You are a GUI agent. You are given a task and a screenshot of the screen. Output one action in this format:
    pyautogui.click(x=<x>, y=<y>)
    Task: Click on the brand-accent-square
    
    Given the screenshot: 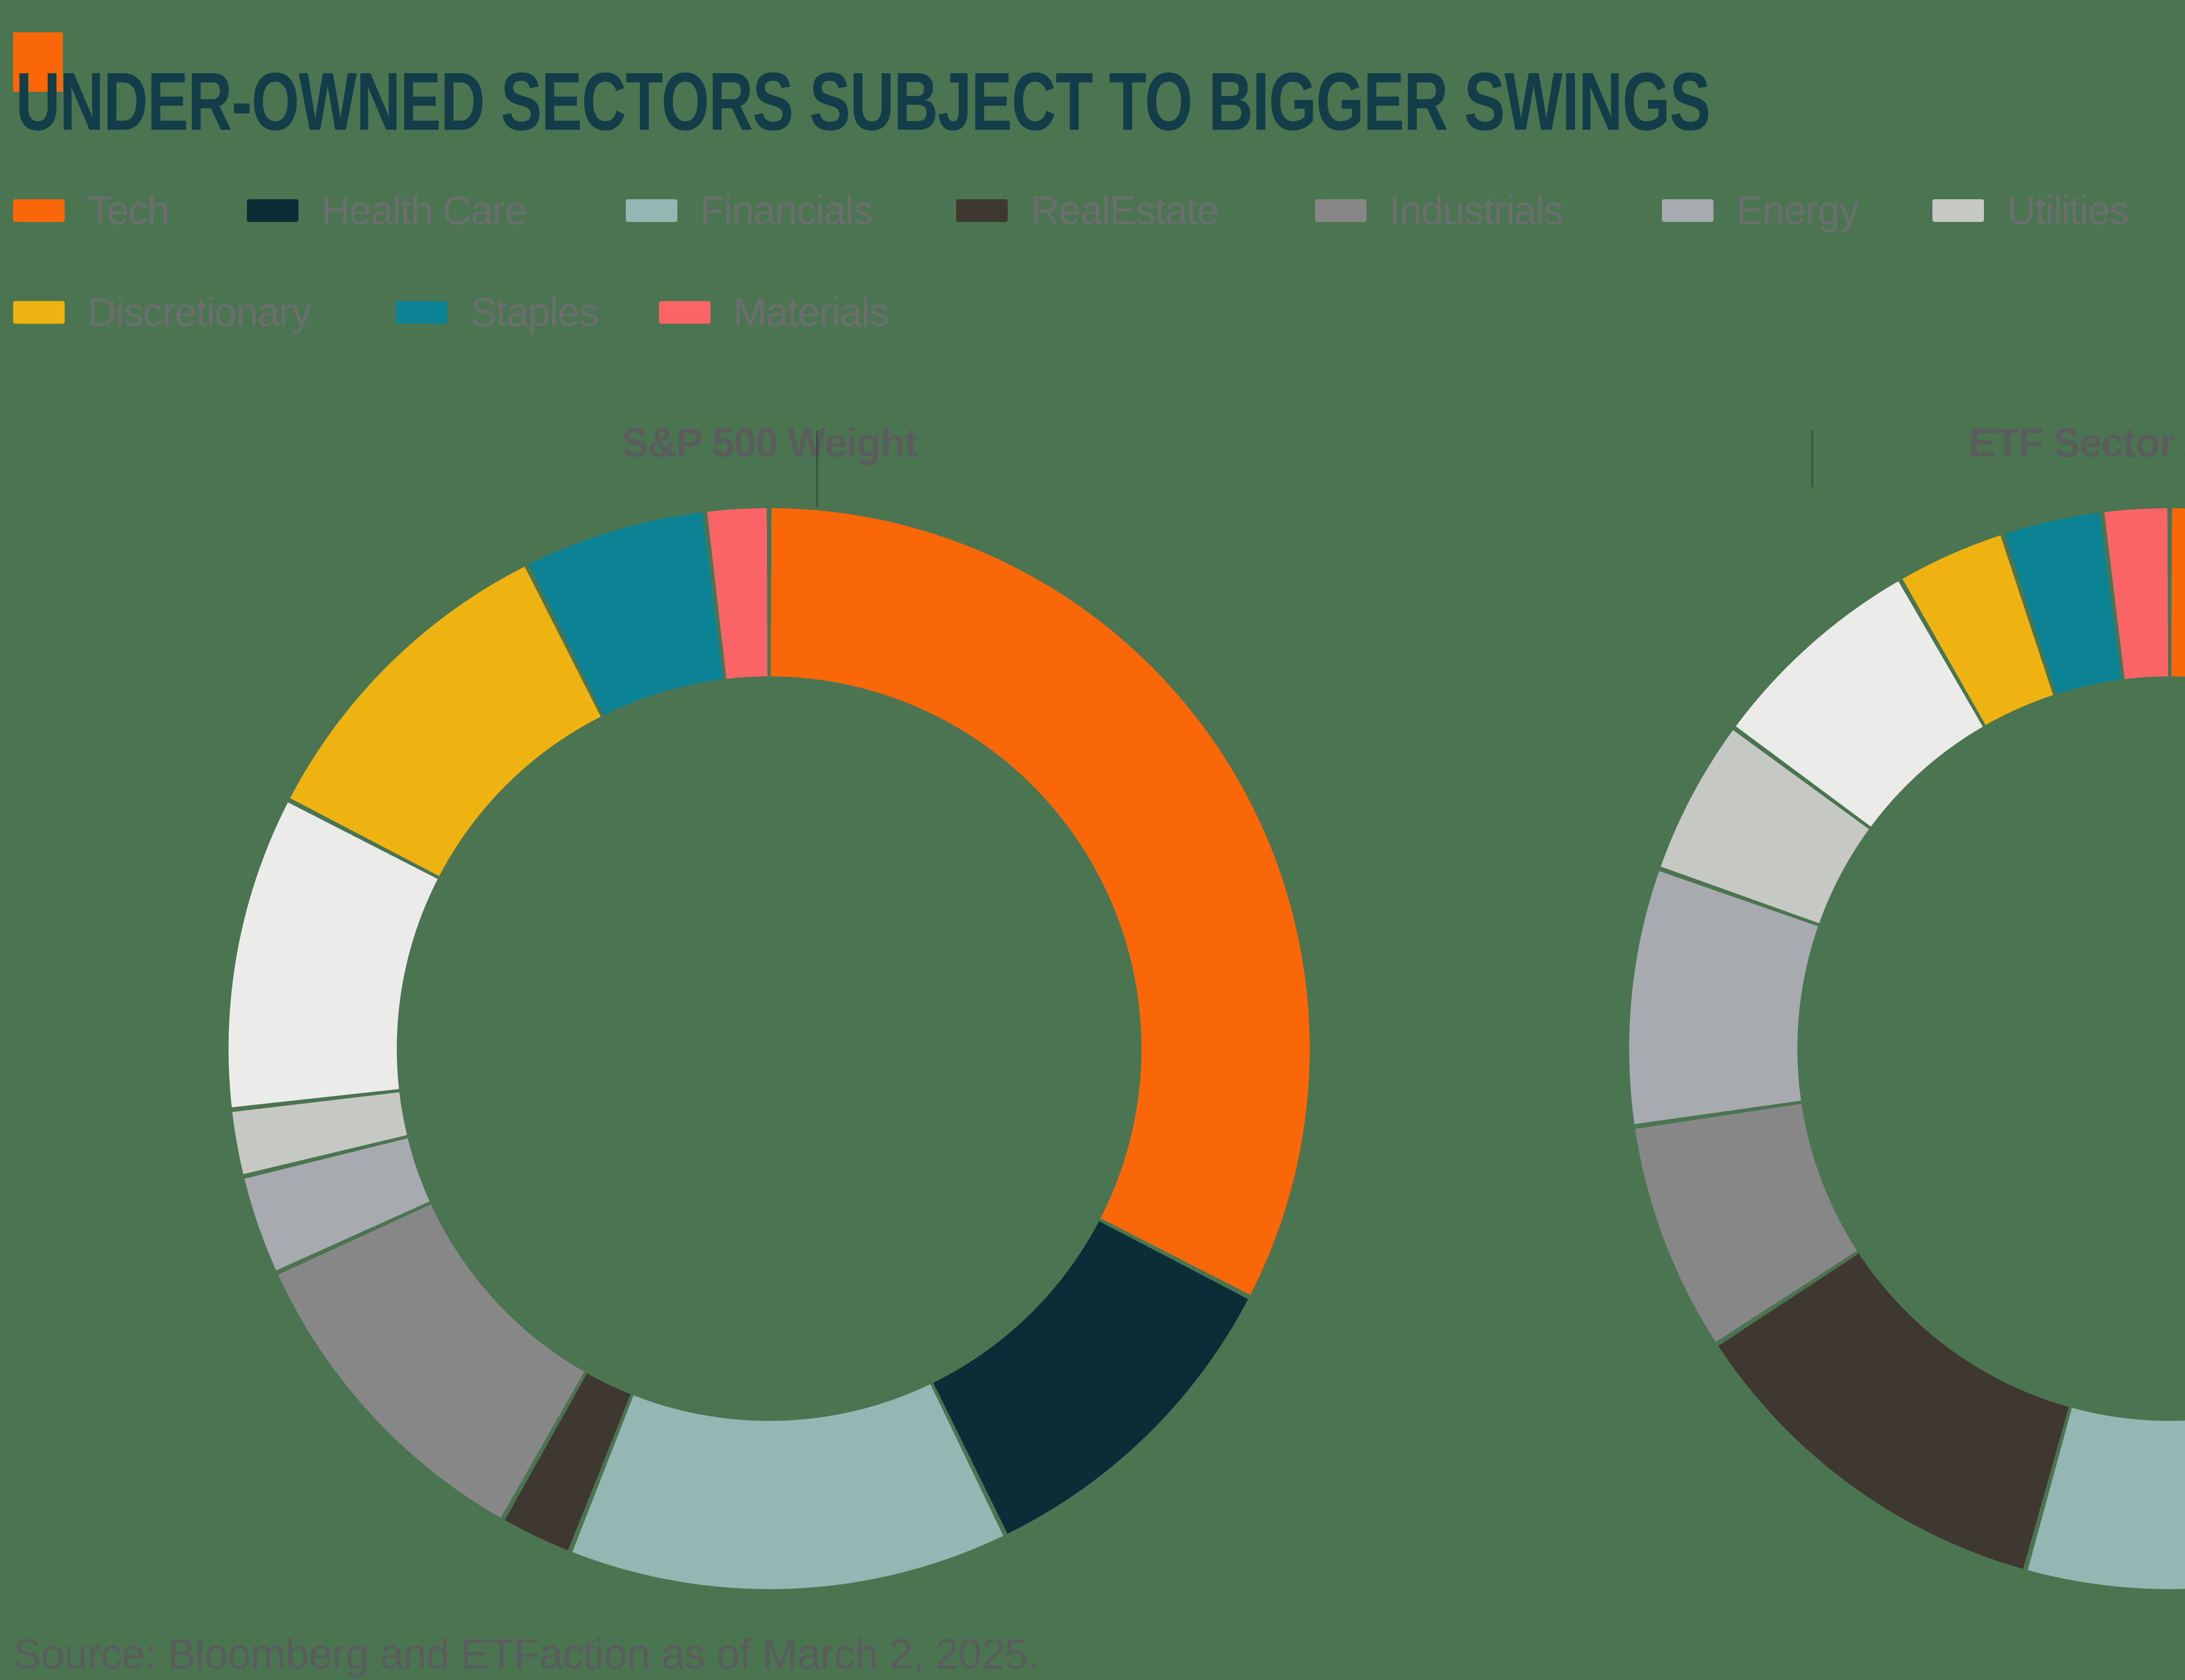 What is the action you would take?
    pyautogui.click(x=38, y=62)
    